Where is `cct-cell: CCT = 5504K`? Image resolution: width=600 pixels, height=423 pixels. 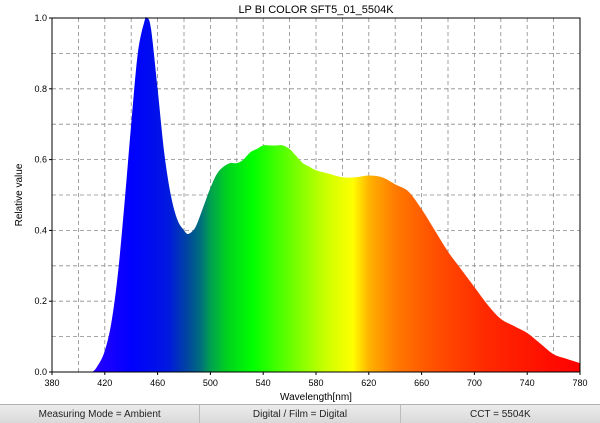 cct-cell: CCT = 5504K is located at coordinates (499, 414).